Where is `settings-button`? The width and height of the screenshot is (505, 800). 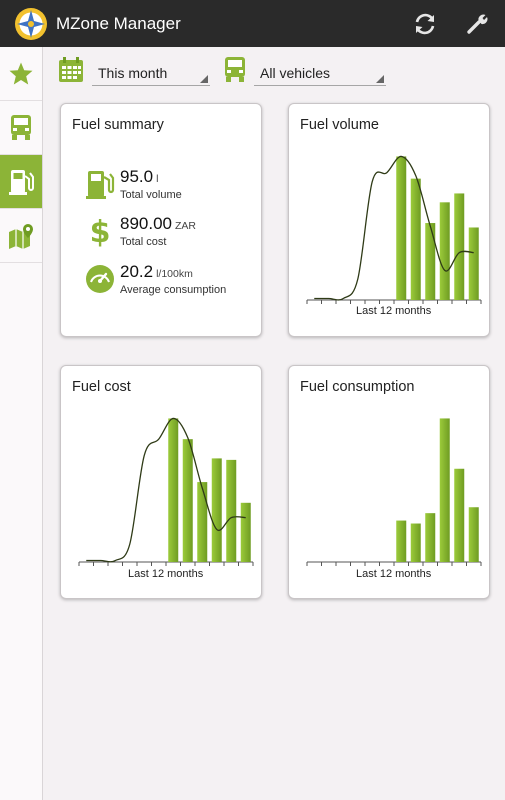
settings-button is located at coordinates (478, 24).